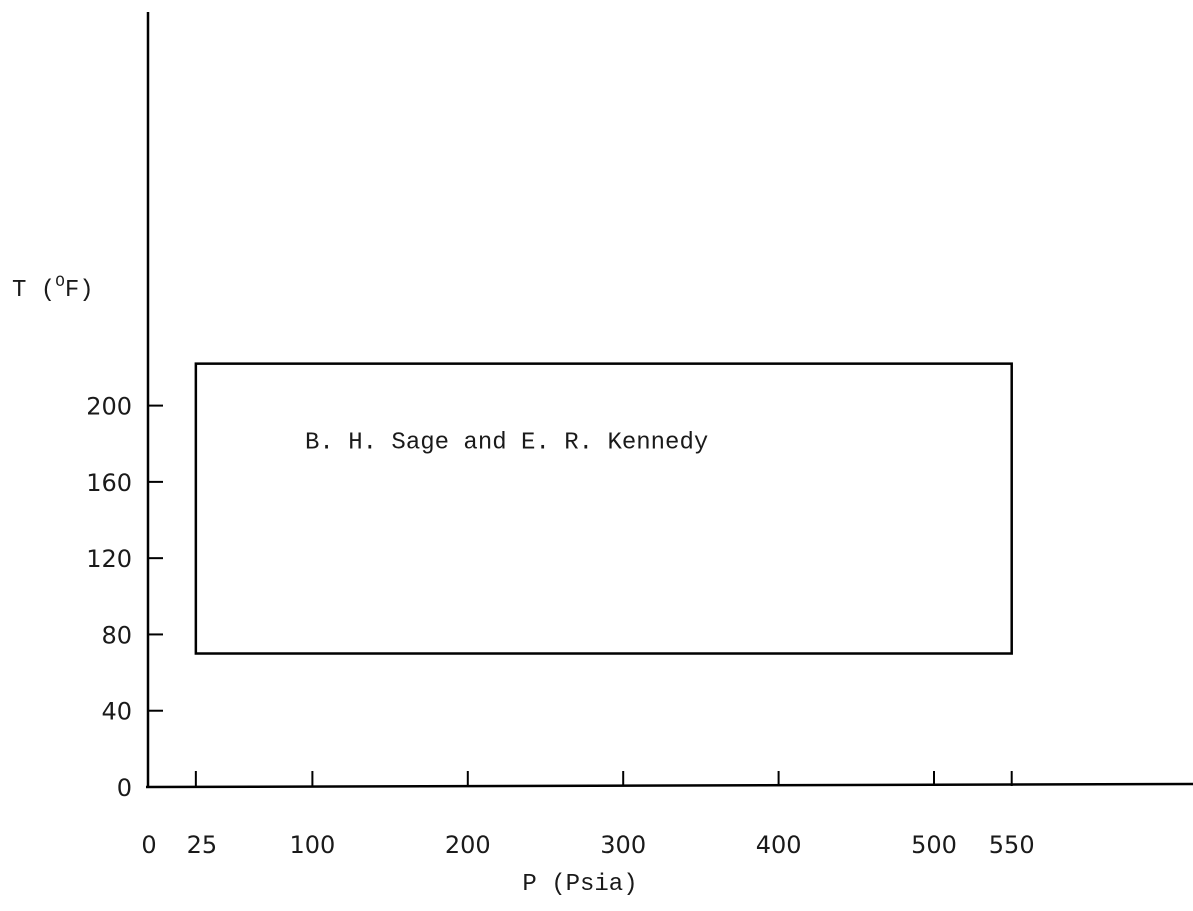 The height and width of the screenshot is (911, 1193). What do you see at coordinates (506, 443) in the screenshot?
I see `data-region-label: B. H. Sage and E. R. Kennedy` at bounding box center [506, 443].